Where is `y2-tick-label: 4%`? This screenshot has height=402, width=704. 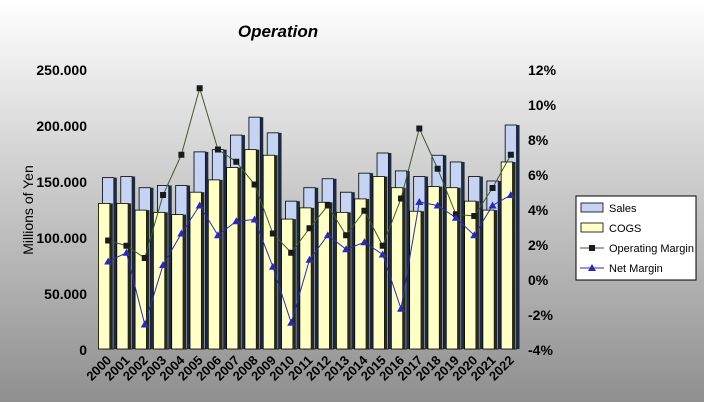
y2-tick-label: 4% is located at coordinates (538, 210).